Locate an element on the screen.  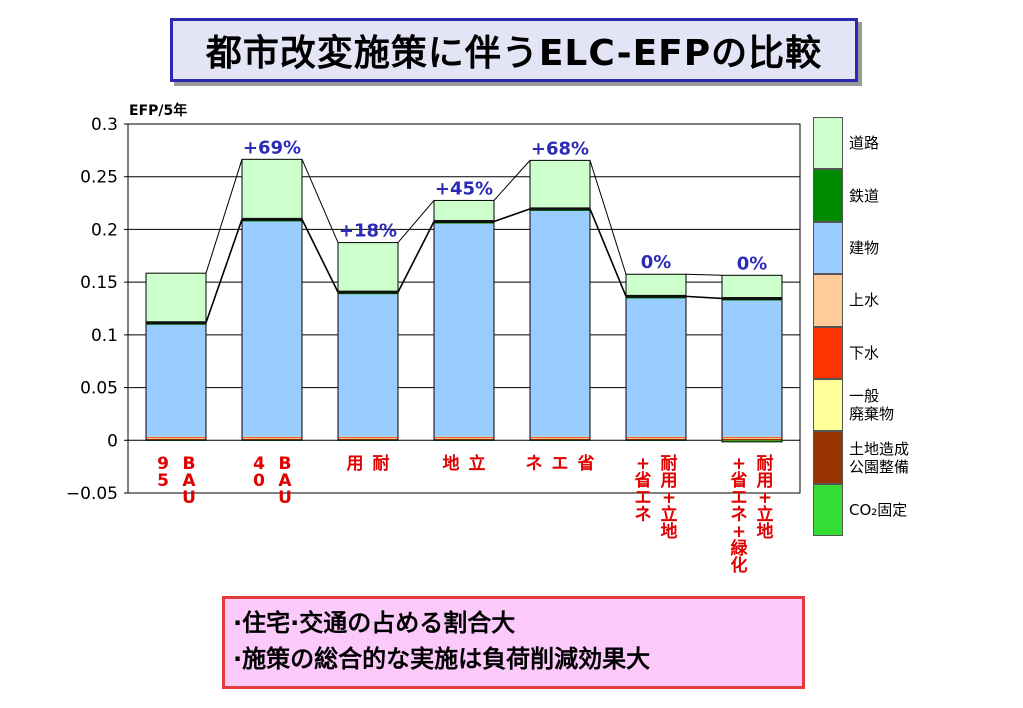
data-label: +45% is located at coordinates (464, 188).